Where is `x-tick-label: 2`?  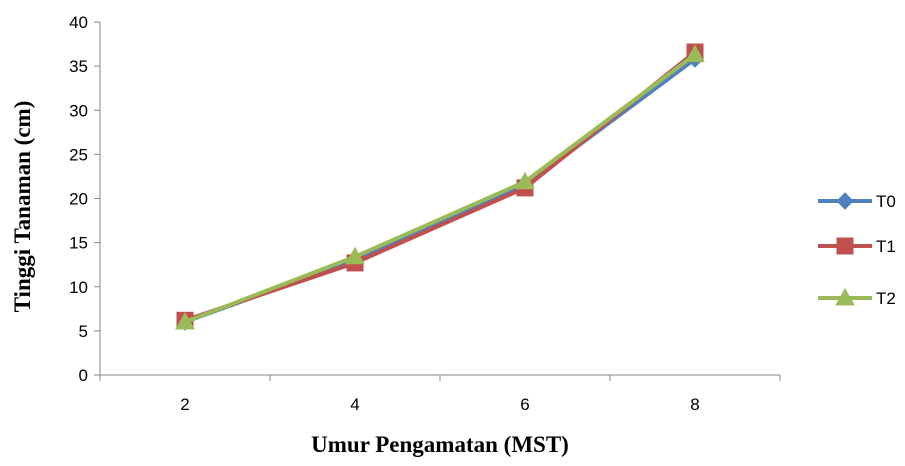
x-tick-label: 2 is located at coordinates (184, 404).